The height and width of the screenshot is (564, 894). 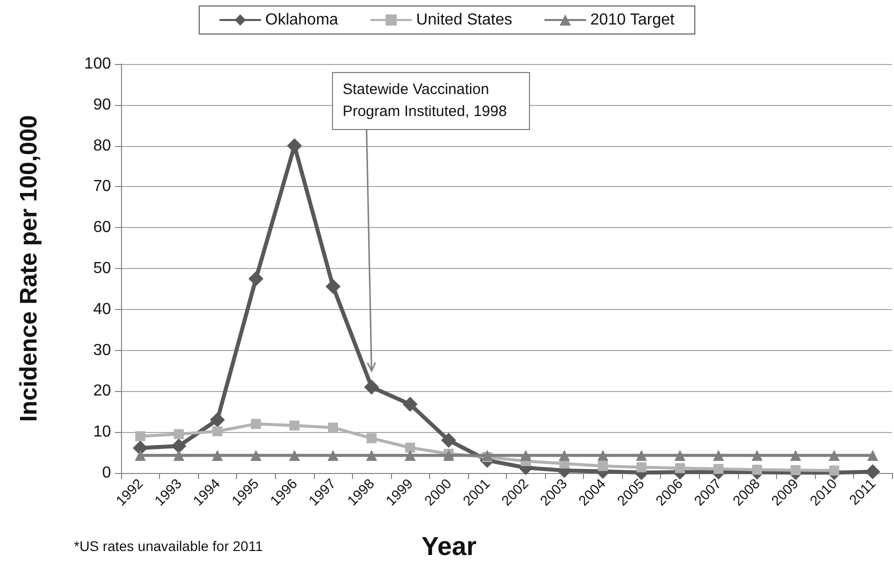 What do you see at coordinates (29, 268) in the screenshot?
I see `y-axis-title: Incidence Rate per 100,000` at bounding box center [29, 268].